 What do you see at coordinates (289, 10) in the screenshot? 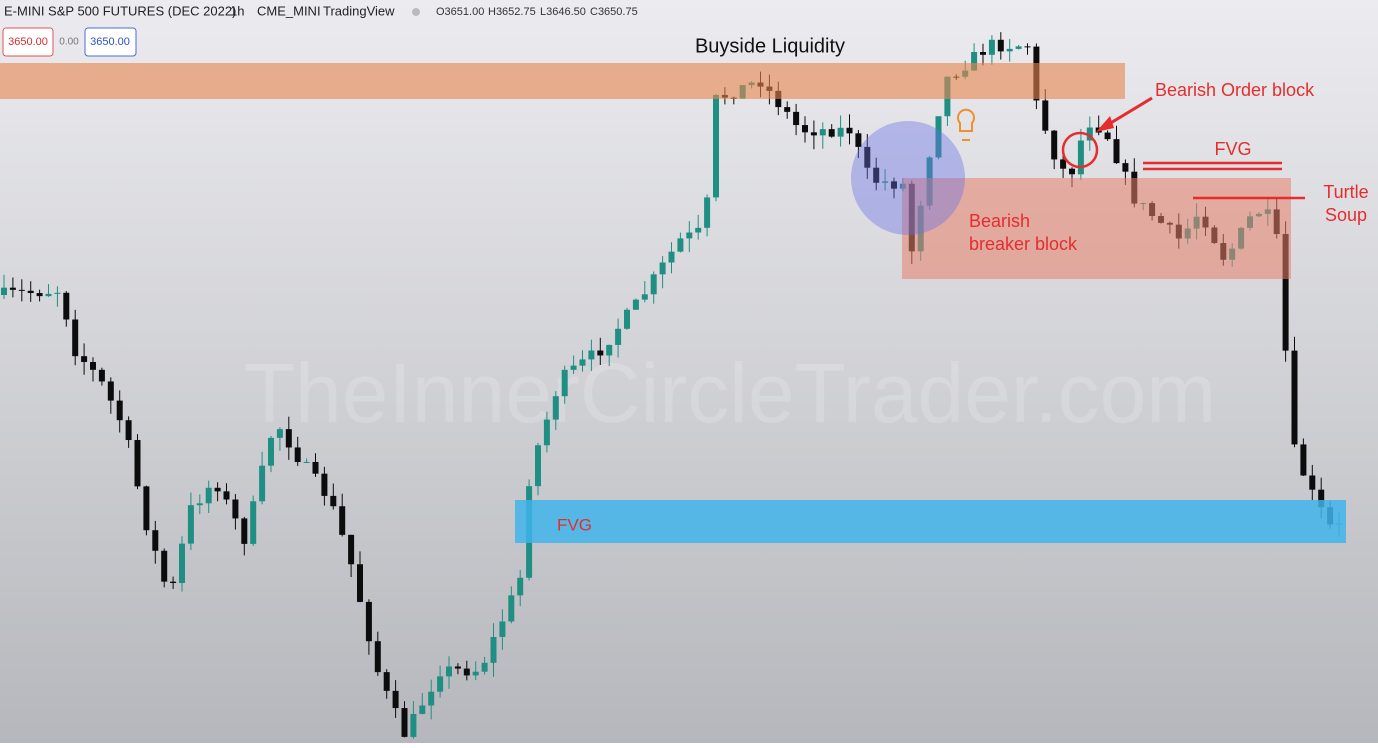
I see `exchange: CME_MINI` at bounding box center [289, 10].